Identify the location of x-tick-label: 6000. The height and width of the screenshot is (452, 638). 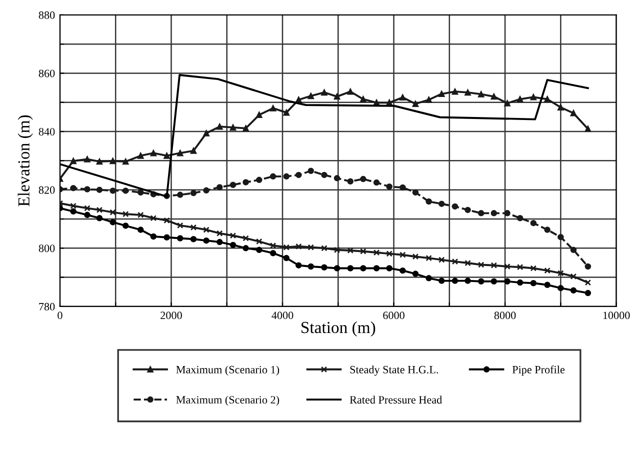
(393, 316).